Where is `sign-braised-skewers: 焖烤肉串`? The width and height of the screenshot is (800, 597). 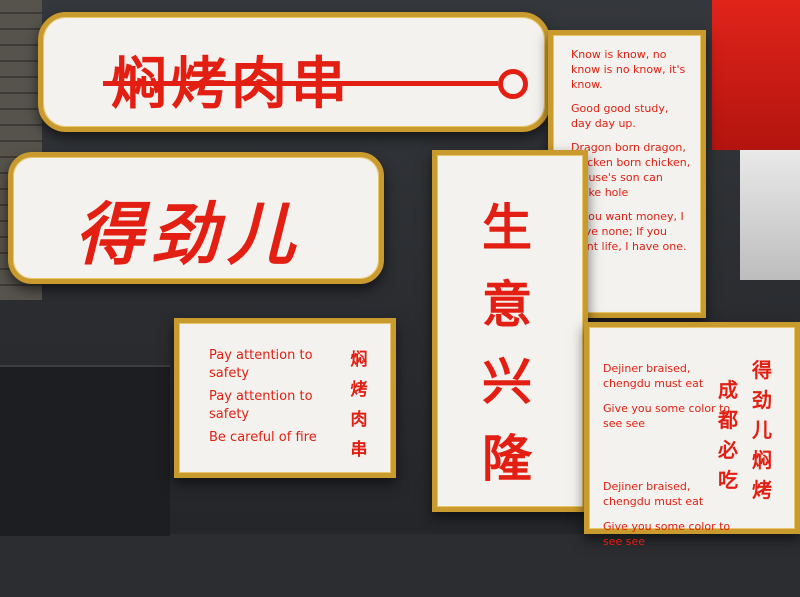
sign-braised-skewers: 焖烤肉串 is located at coordinates (294, 72).